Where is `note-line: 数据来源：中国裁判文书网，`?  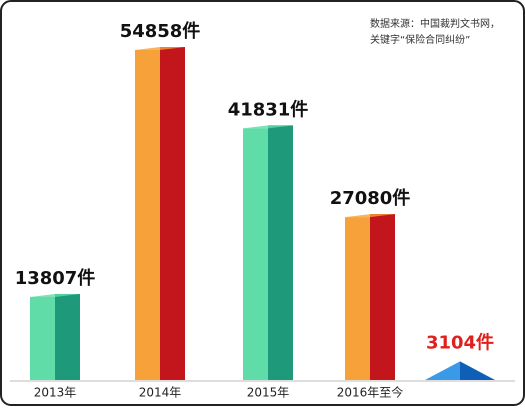 note-line: 数据来源：中国裁判文书网， is located at coordinates (435, 23).